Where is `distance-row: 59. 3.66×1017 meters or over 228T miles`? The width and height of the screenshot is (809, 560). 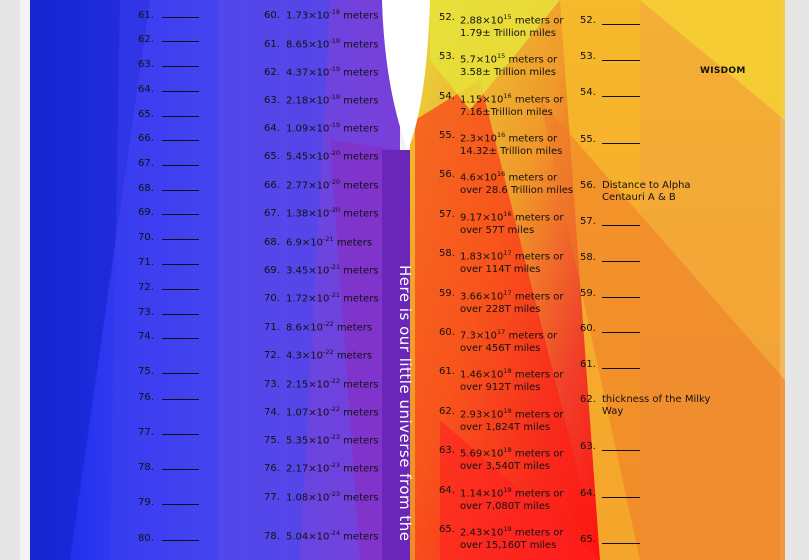 distance-row: 59. 3.66×1017 meters or over 228T miles is located at coordinates (501, 301).